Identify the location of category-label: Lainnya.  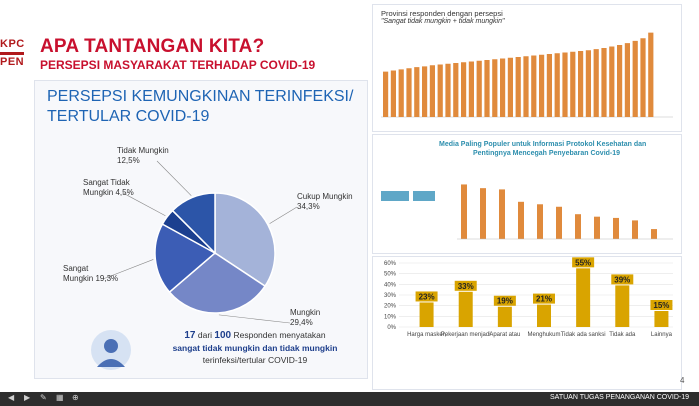
(662, 335).